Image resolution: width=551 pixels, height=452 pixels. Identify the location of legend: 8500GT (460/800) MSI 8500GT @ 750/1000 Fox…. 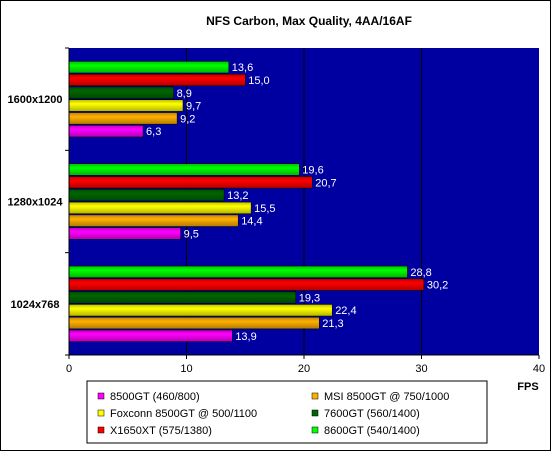
(273, 414).